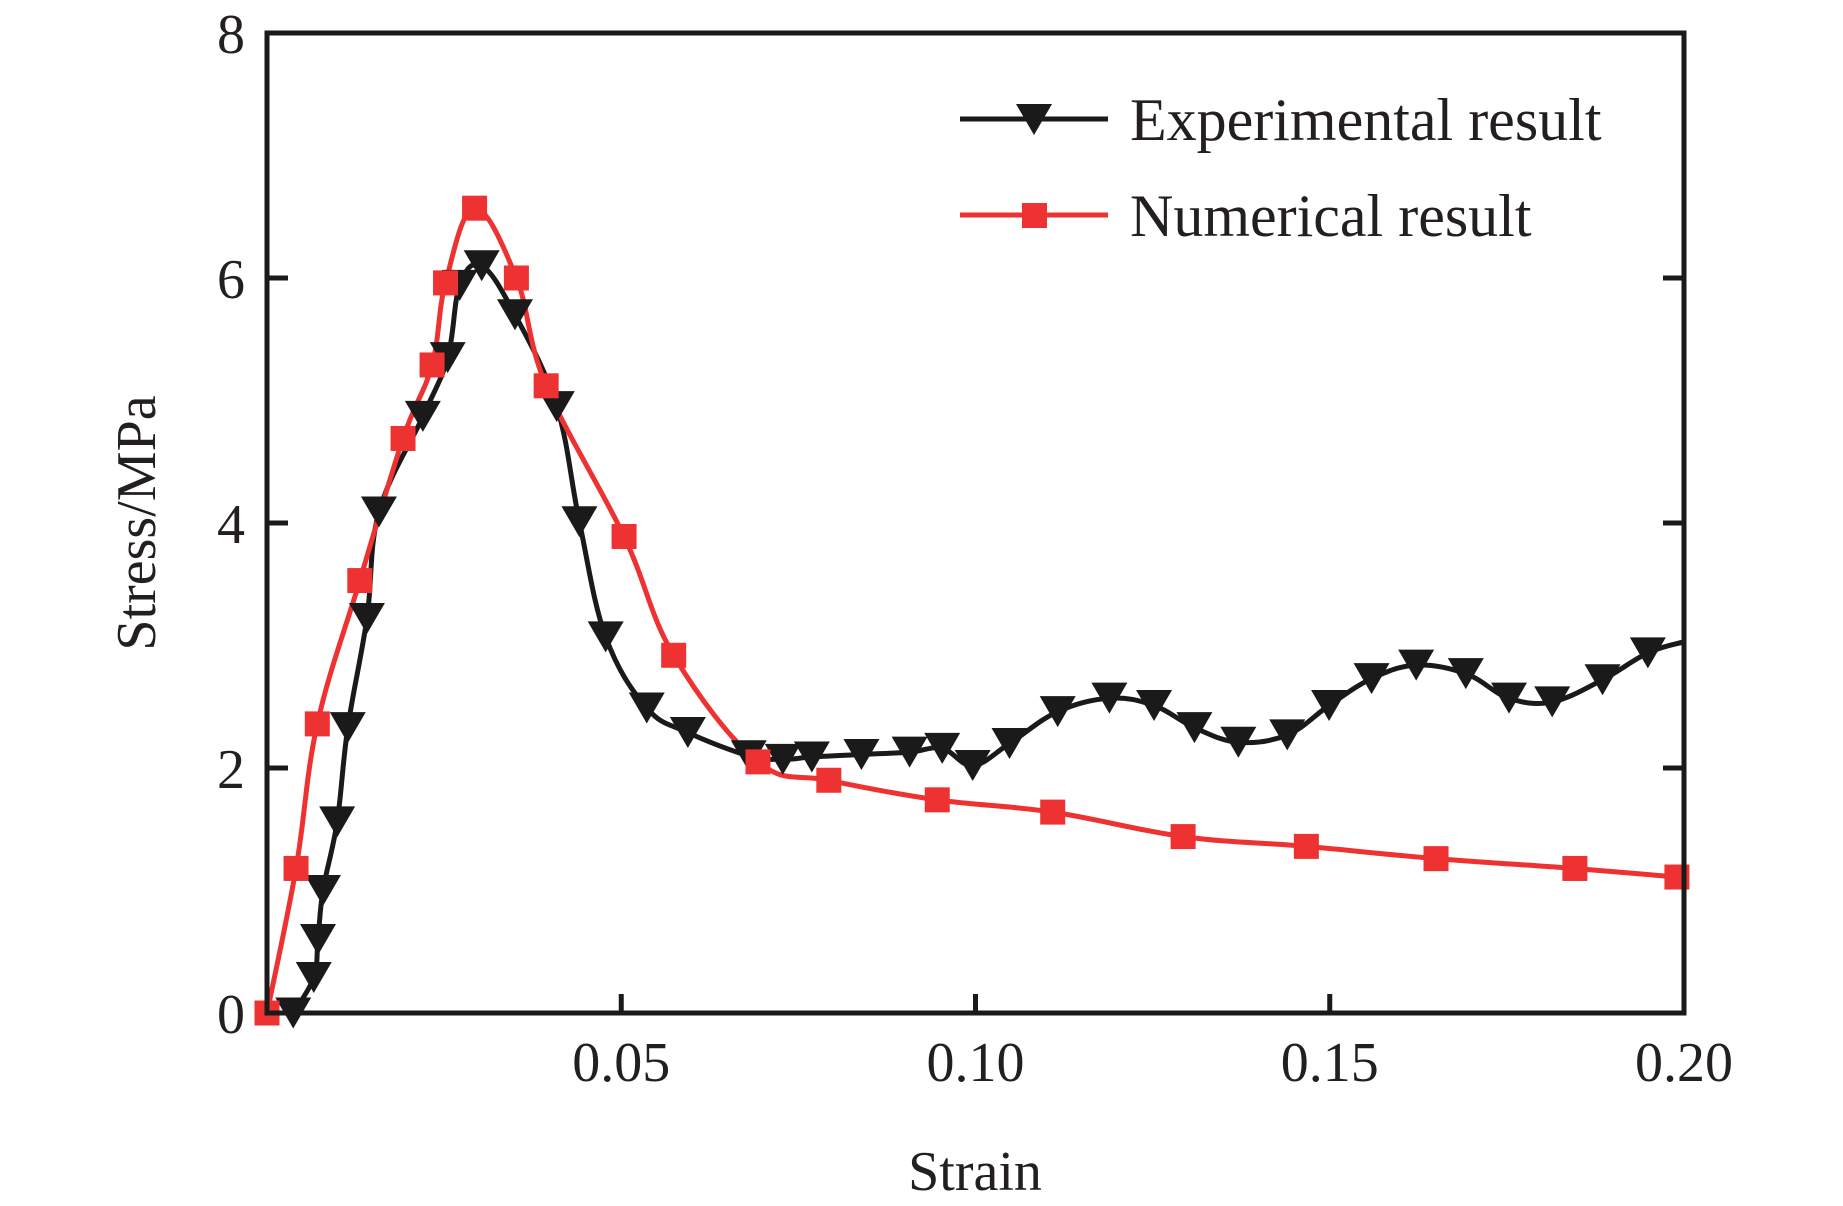 Image resolution: width=1843 pixels, height=1206 pixels. What do you see at coordinates (231, 280) in the screenshot?
I see `y-tick-label: 6` at bounding box center [231, 280].